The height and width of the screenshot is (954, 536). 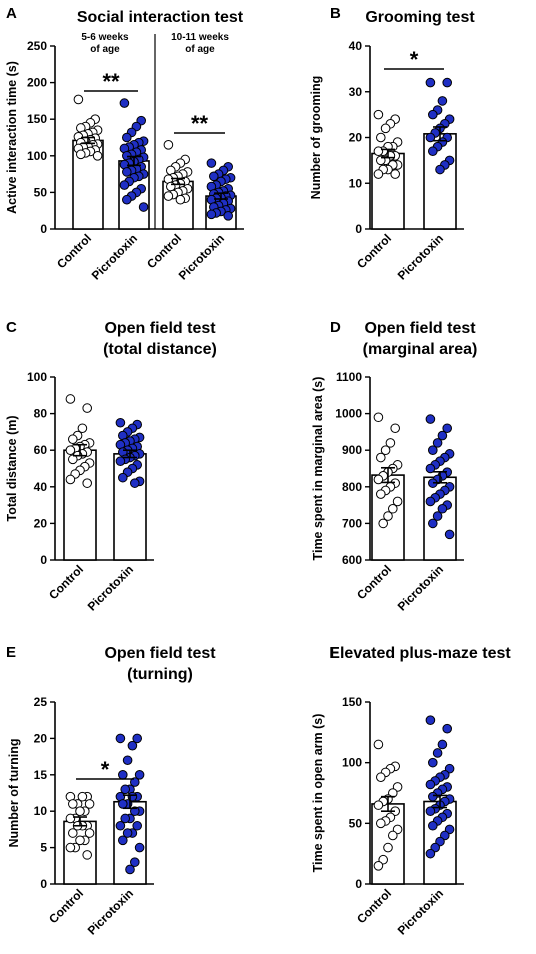 What do you see at coordinates (41, 811) in the screenshot?
I see `y-tick-label: 10` at bounding box center [41, 811].